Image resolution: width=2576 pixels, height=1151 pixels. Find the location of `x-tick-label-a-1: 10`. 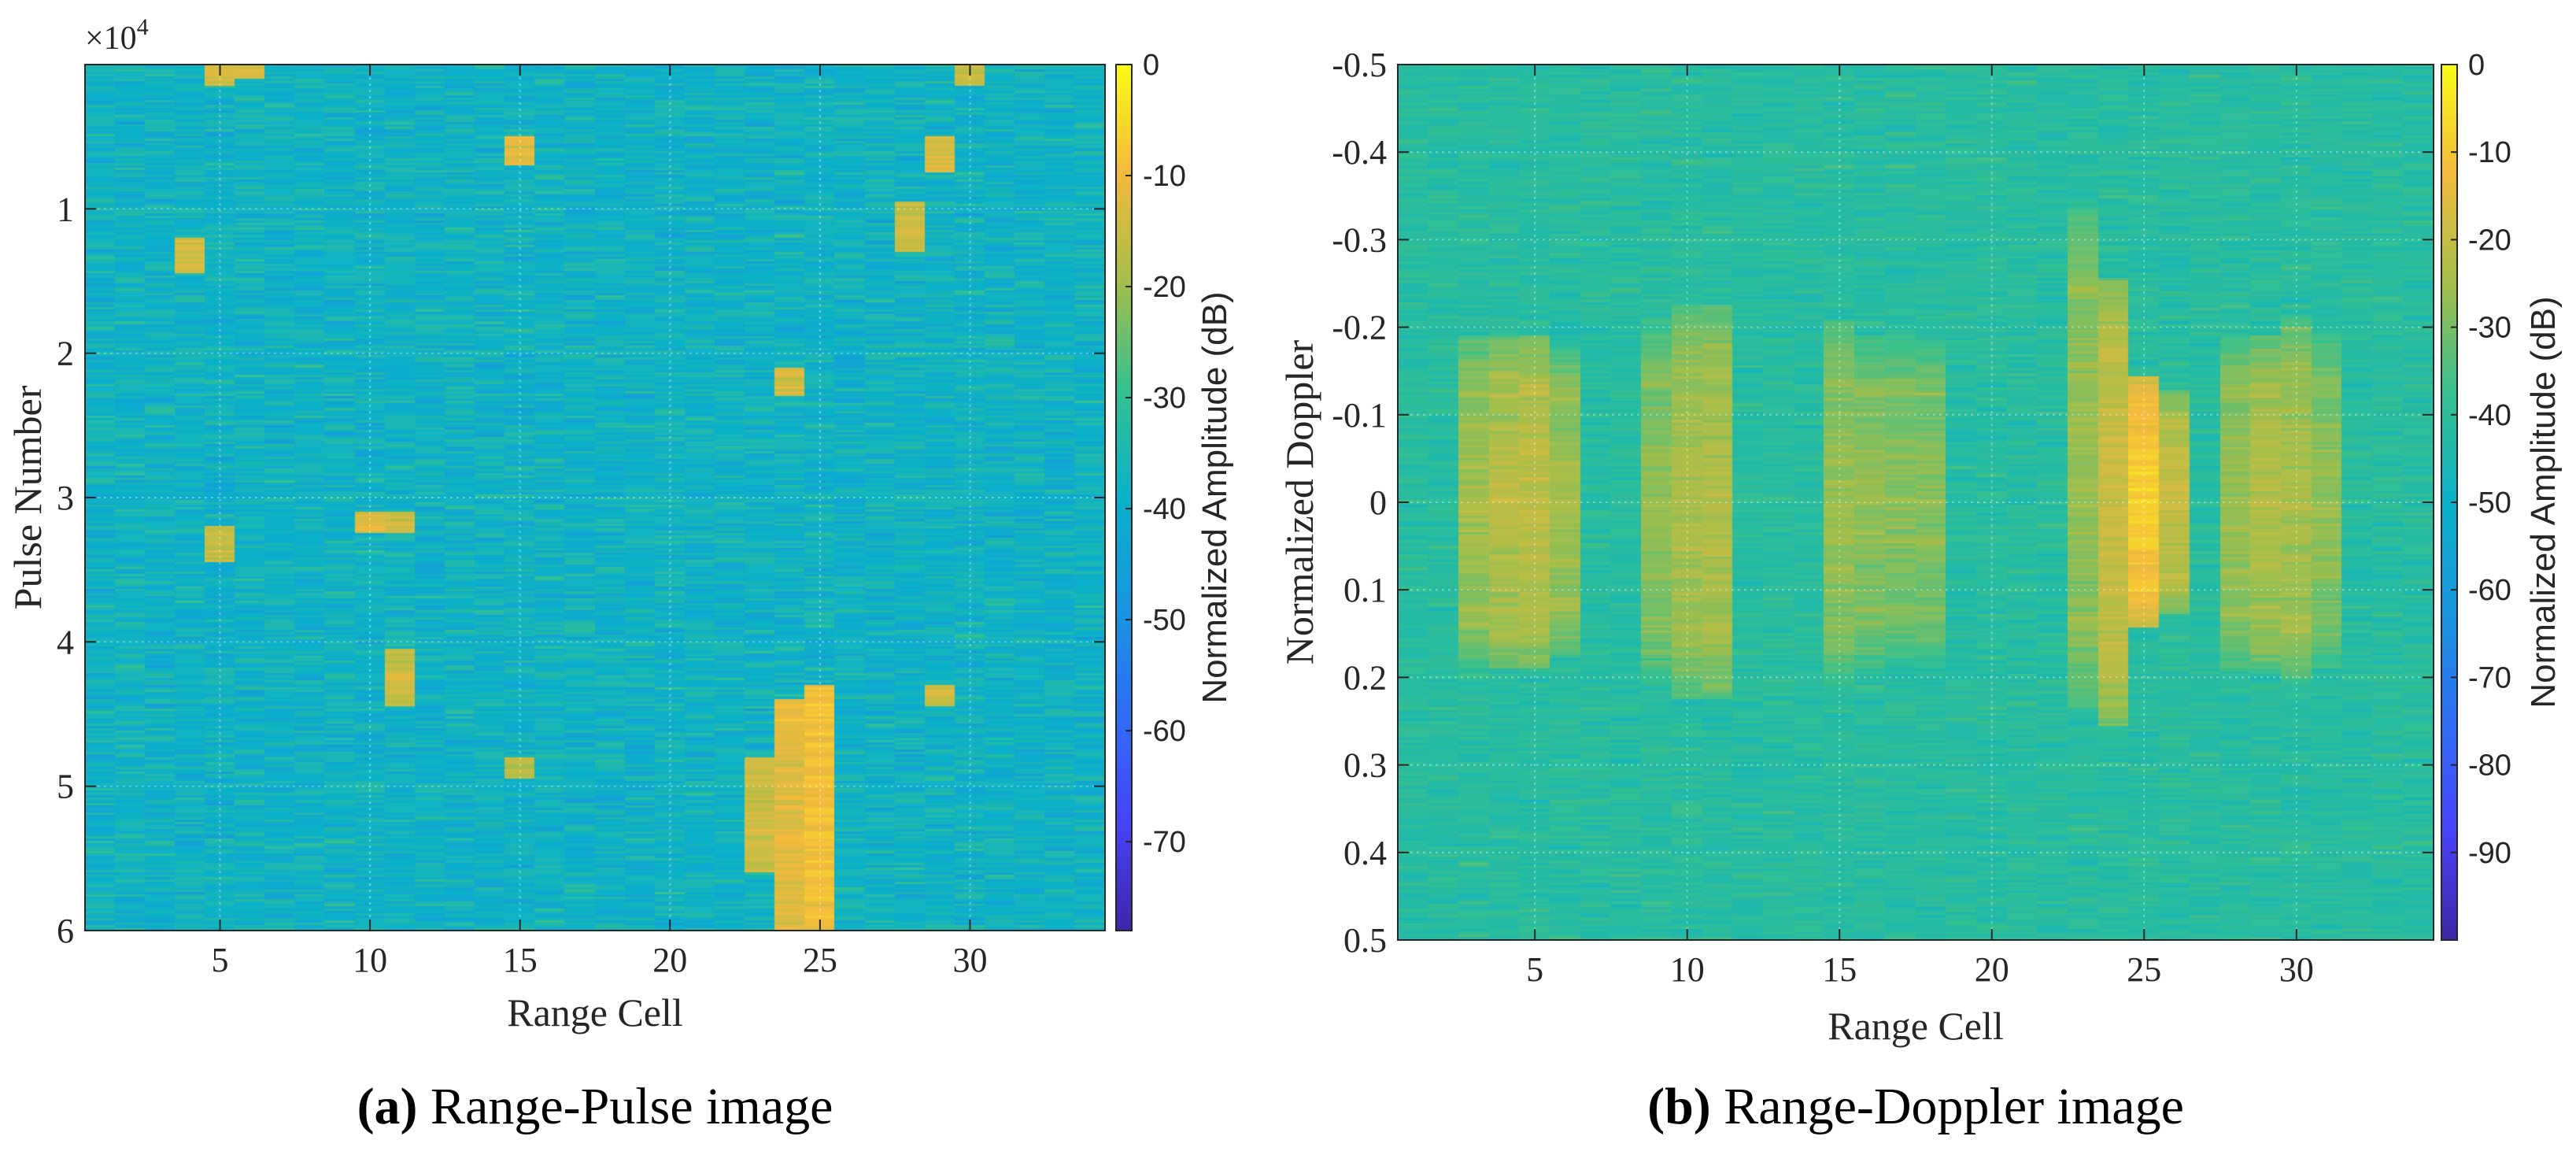

x-tick-label-a-1: 10 is located at coordinates (370, 960).